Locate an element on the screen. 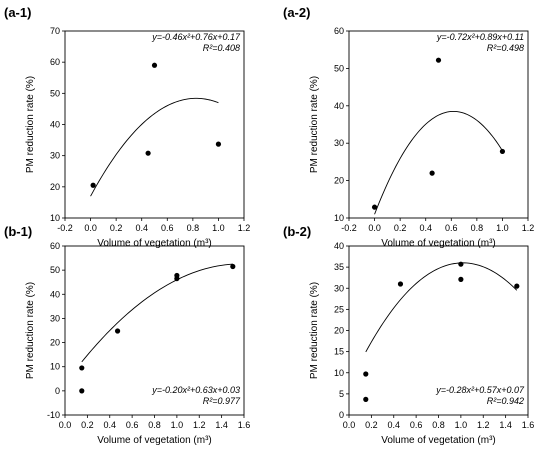  y-tick-label: 60 is located at coordinates (55, 246).